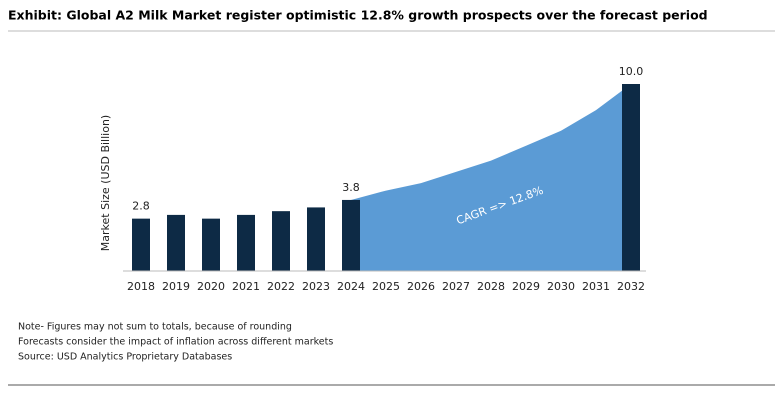 Image resolution: width=782 pixels, height=398 pixels. What do you see at coordinates (176, 286) in the screenshot?
I see `x-tick-label: 2019` at bounding box center [176, 286].